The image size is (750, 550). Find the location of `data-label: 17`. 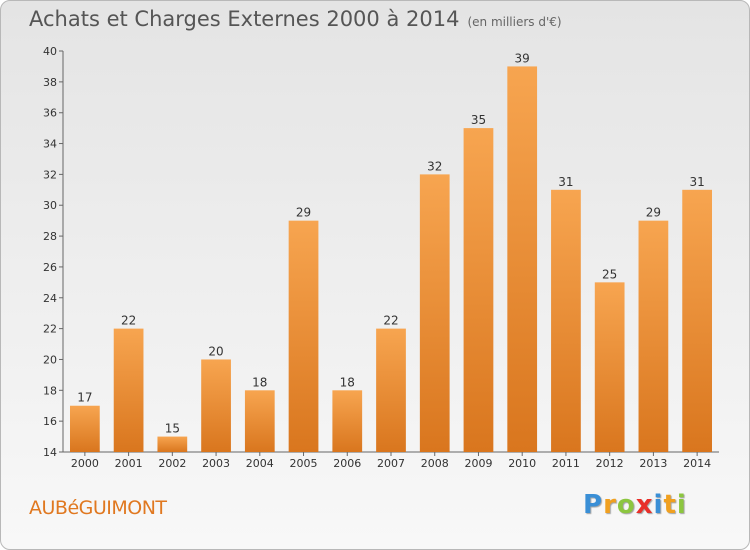

data-label: 17 is located at coordinates (84, 398).